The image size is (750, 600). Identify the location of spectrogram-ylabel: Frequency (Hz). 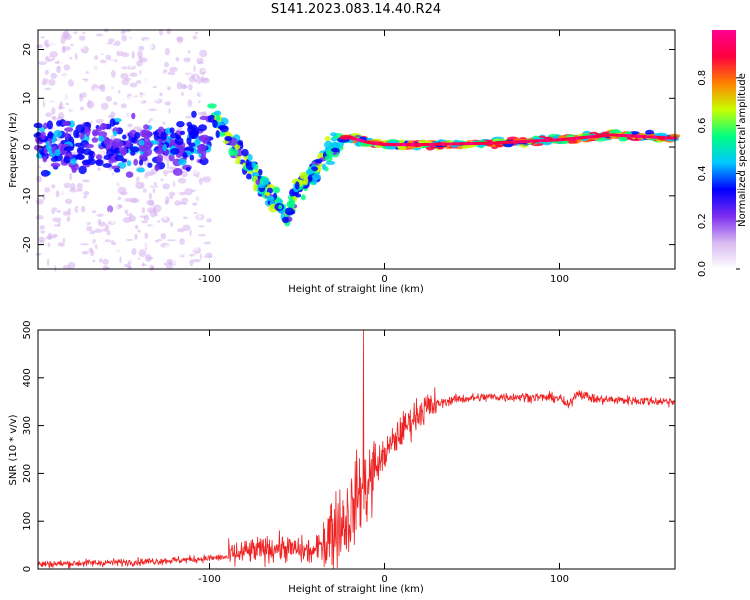
(13, 150).